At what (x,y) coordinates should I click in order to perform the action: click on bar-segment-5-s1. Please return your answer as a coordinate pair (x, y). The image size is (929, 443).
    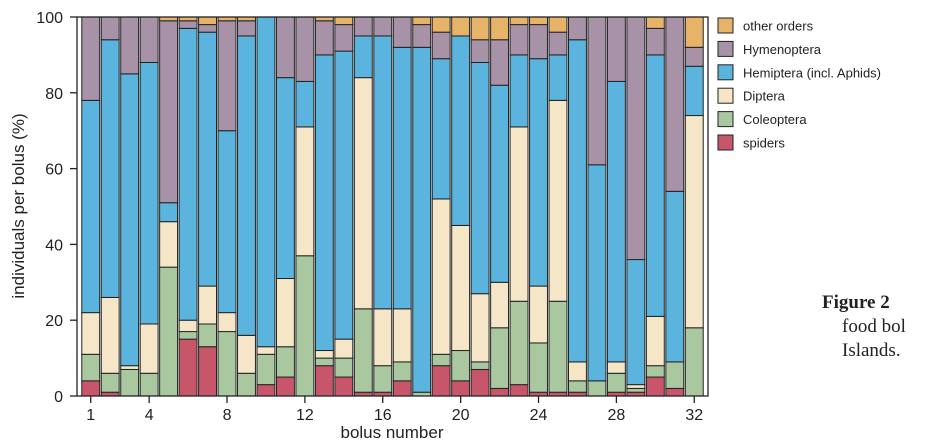
    Looking at the image, I should click on (169, 331).